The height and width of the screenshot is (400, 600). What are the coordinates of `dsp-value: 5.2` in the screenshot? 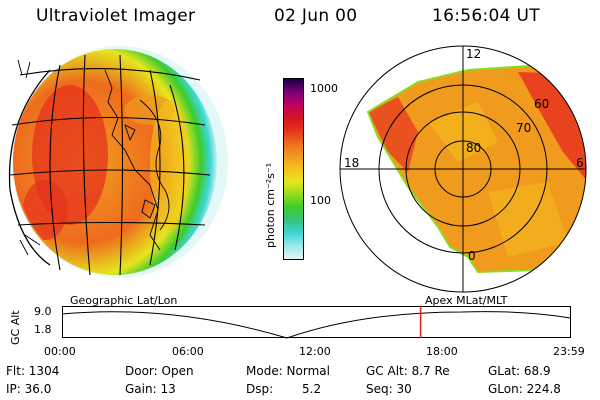 It's located at (312, 389).